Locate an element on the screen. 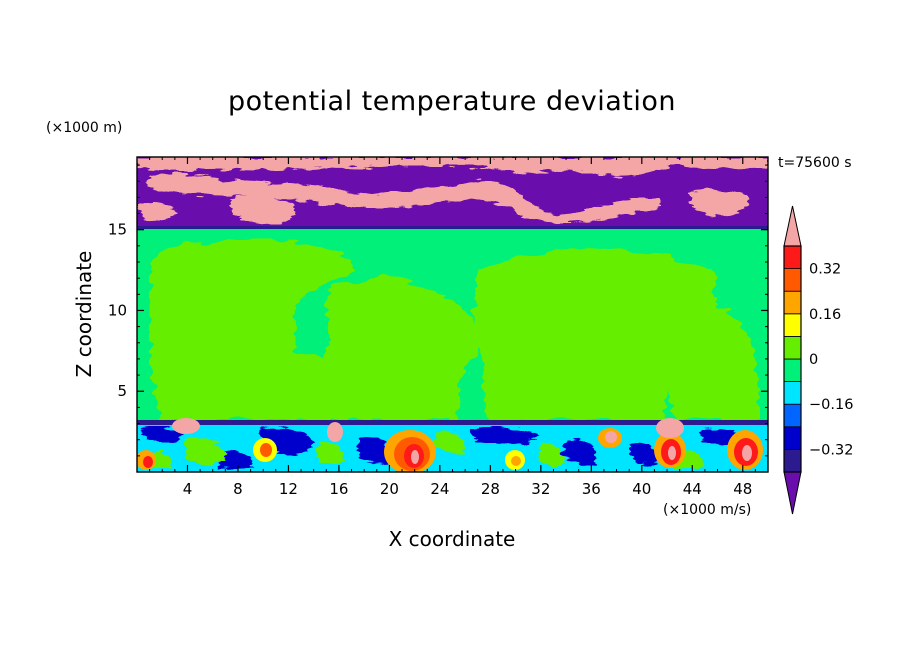 The image size is (904, 654). x-tick-label: 36 is located at coordinates (591, 489).